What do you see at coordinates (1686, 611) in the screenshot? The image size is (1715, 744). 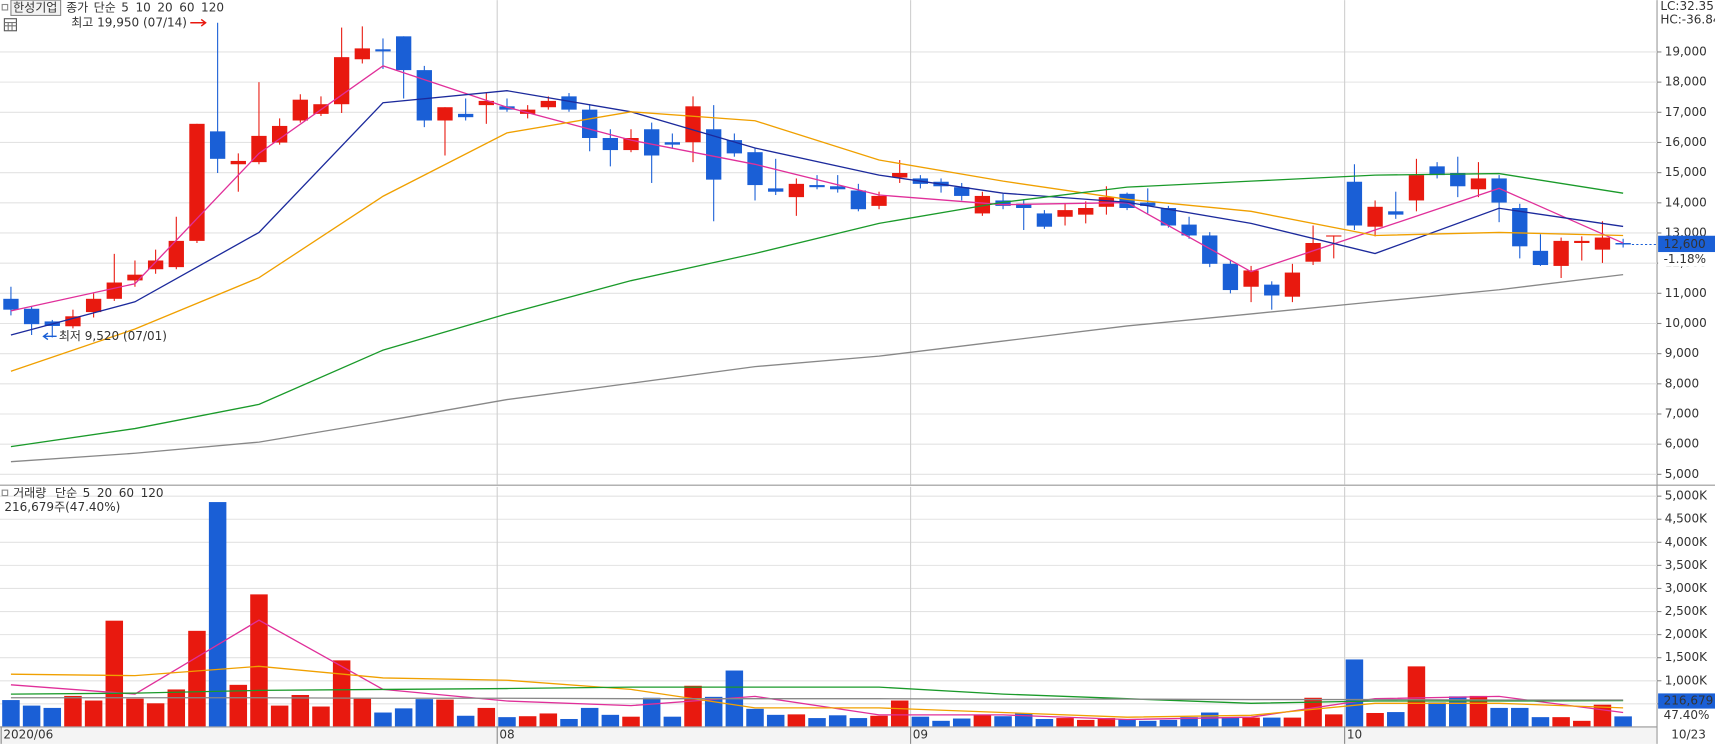 I see `y-tick-label: 2,500K` at bounding box center [1686, 611].